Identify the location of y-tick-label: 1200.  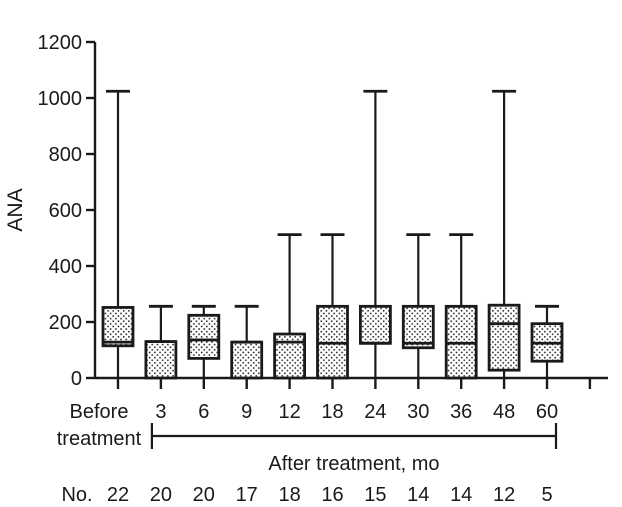
(60, 43).